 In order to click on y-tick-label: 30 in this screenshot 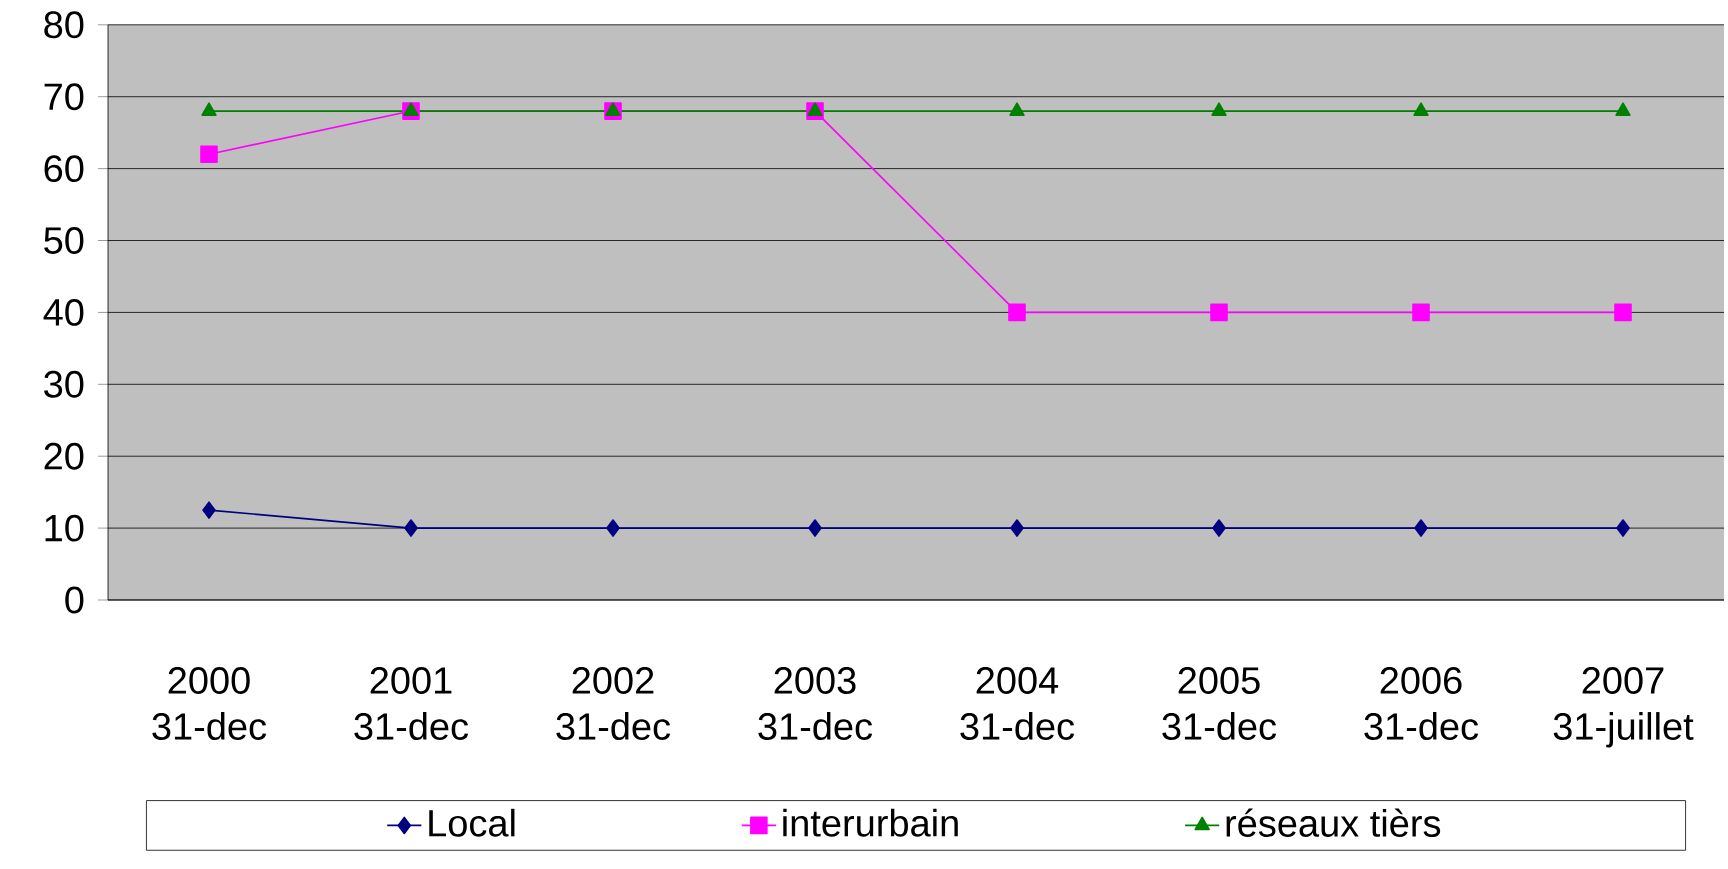, I will do `click(64, 384)`.